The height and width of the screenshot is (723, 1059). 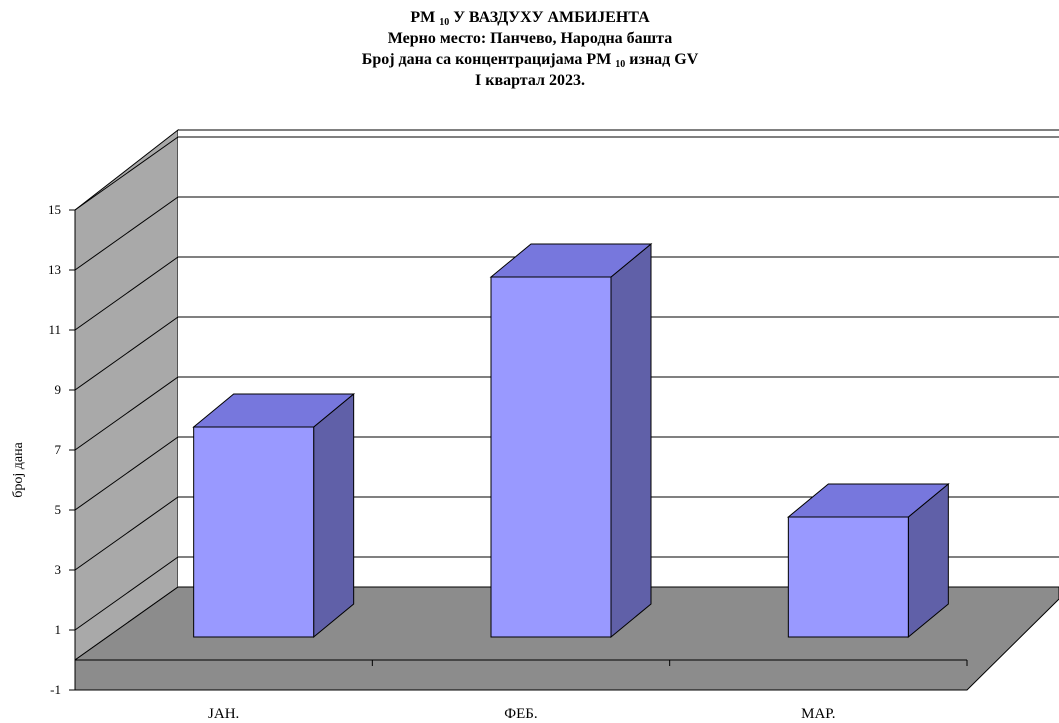 What do you see at coordinates (58, 629) in the screenshot?
I see `y-tick-label: 1` at bounding box center [58, 629].